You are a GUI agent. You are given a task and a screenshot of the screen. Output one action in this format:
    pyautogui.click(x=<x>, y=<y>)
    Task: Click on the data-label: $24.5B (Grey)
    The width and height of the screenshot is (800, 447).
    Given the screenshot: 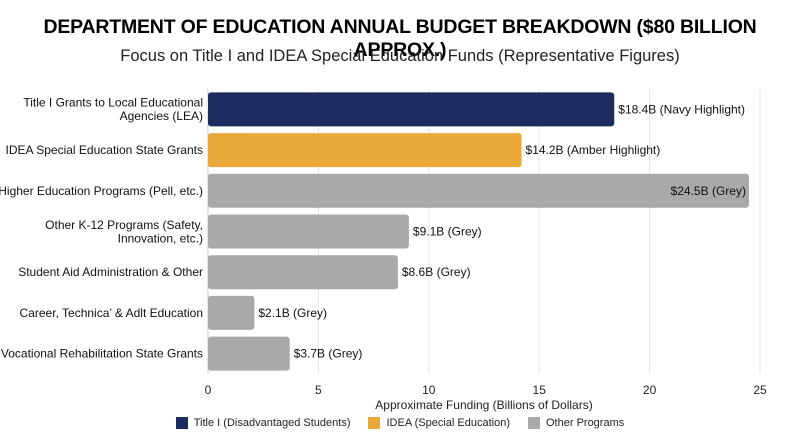 What is the action you would take?
    pyautogui.click(x=708, y=191)
    